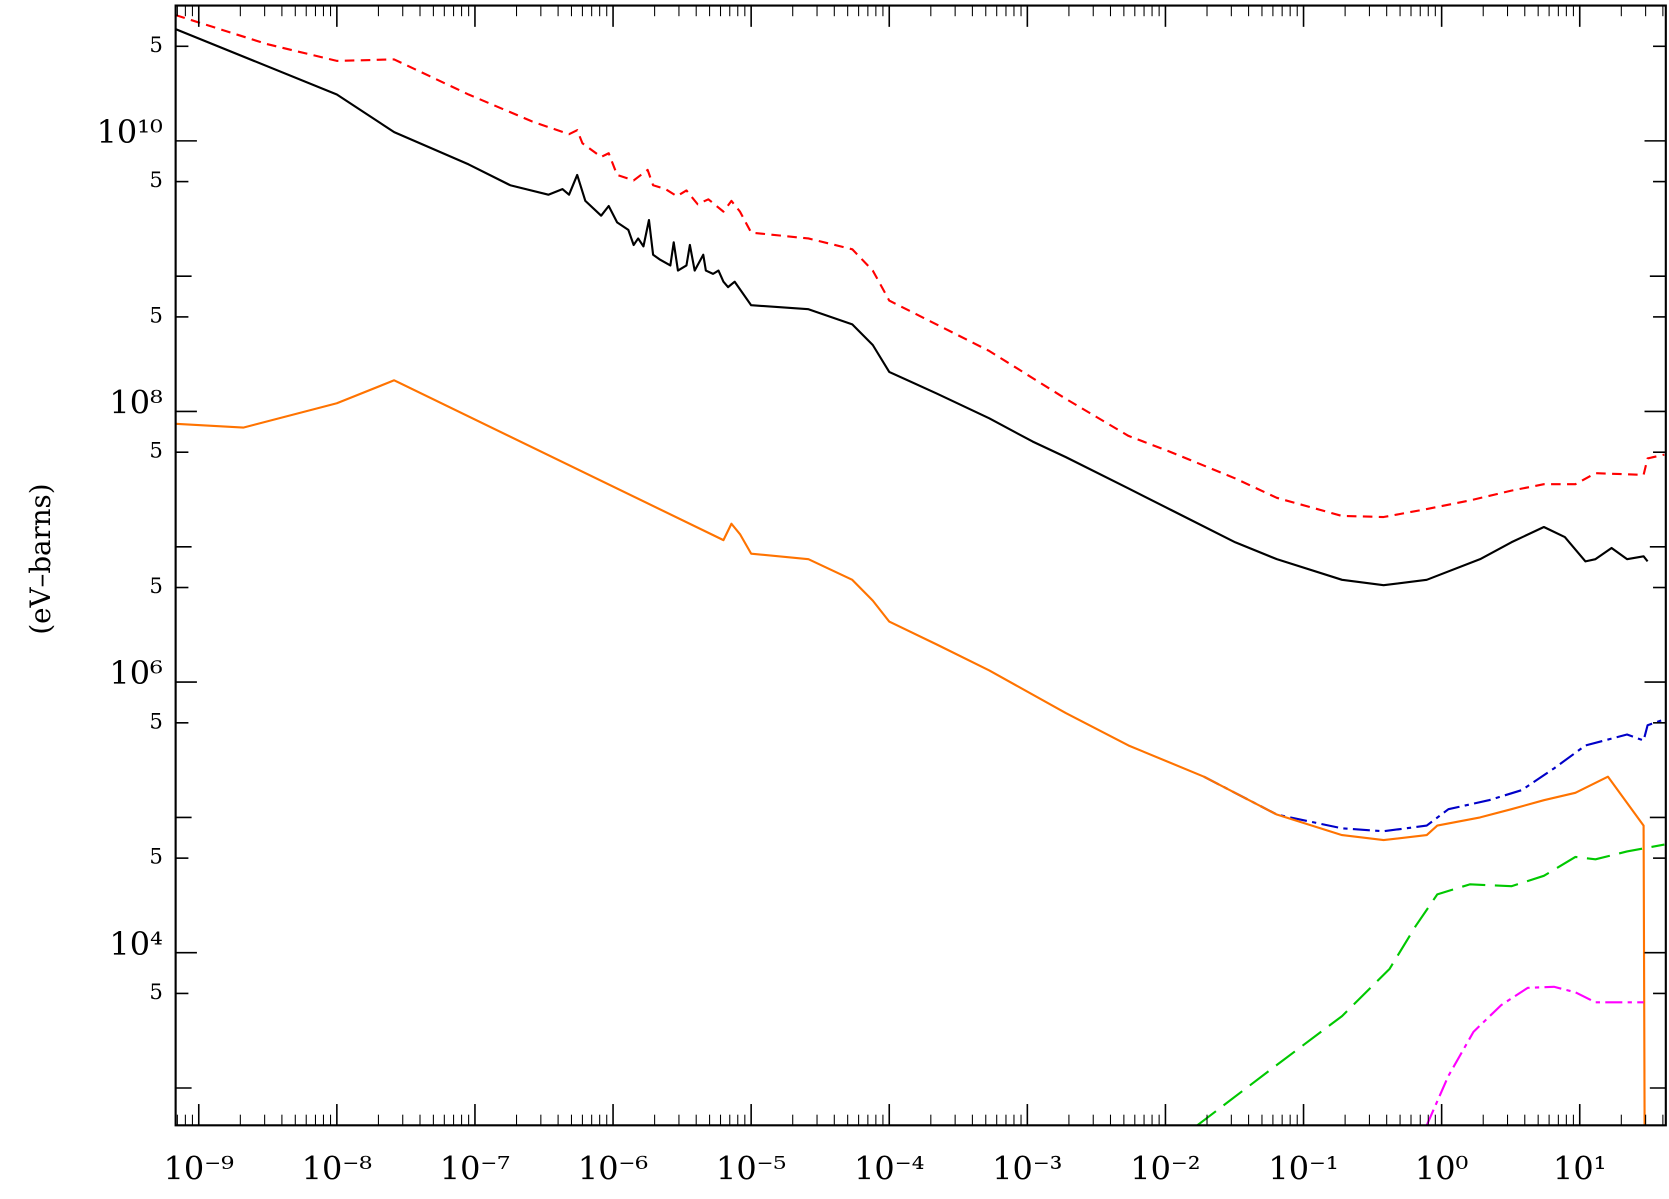 The image size is (1669, 1199). What do you see at coordinates (135, 403) in the screenshot?
I see `y-tick-label: 10⁸` at bounding box center [135, 403].